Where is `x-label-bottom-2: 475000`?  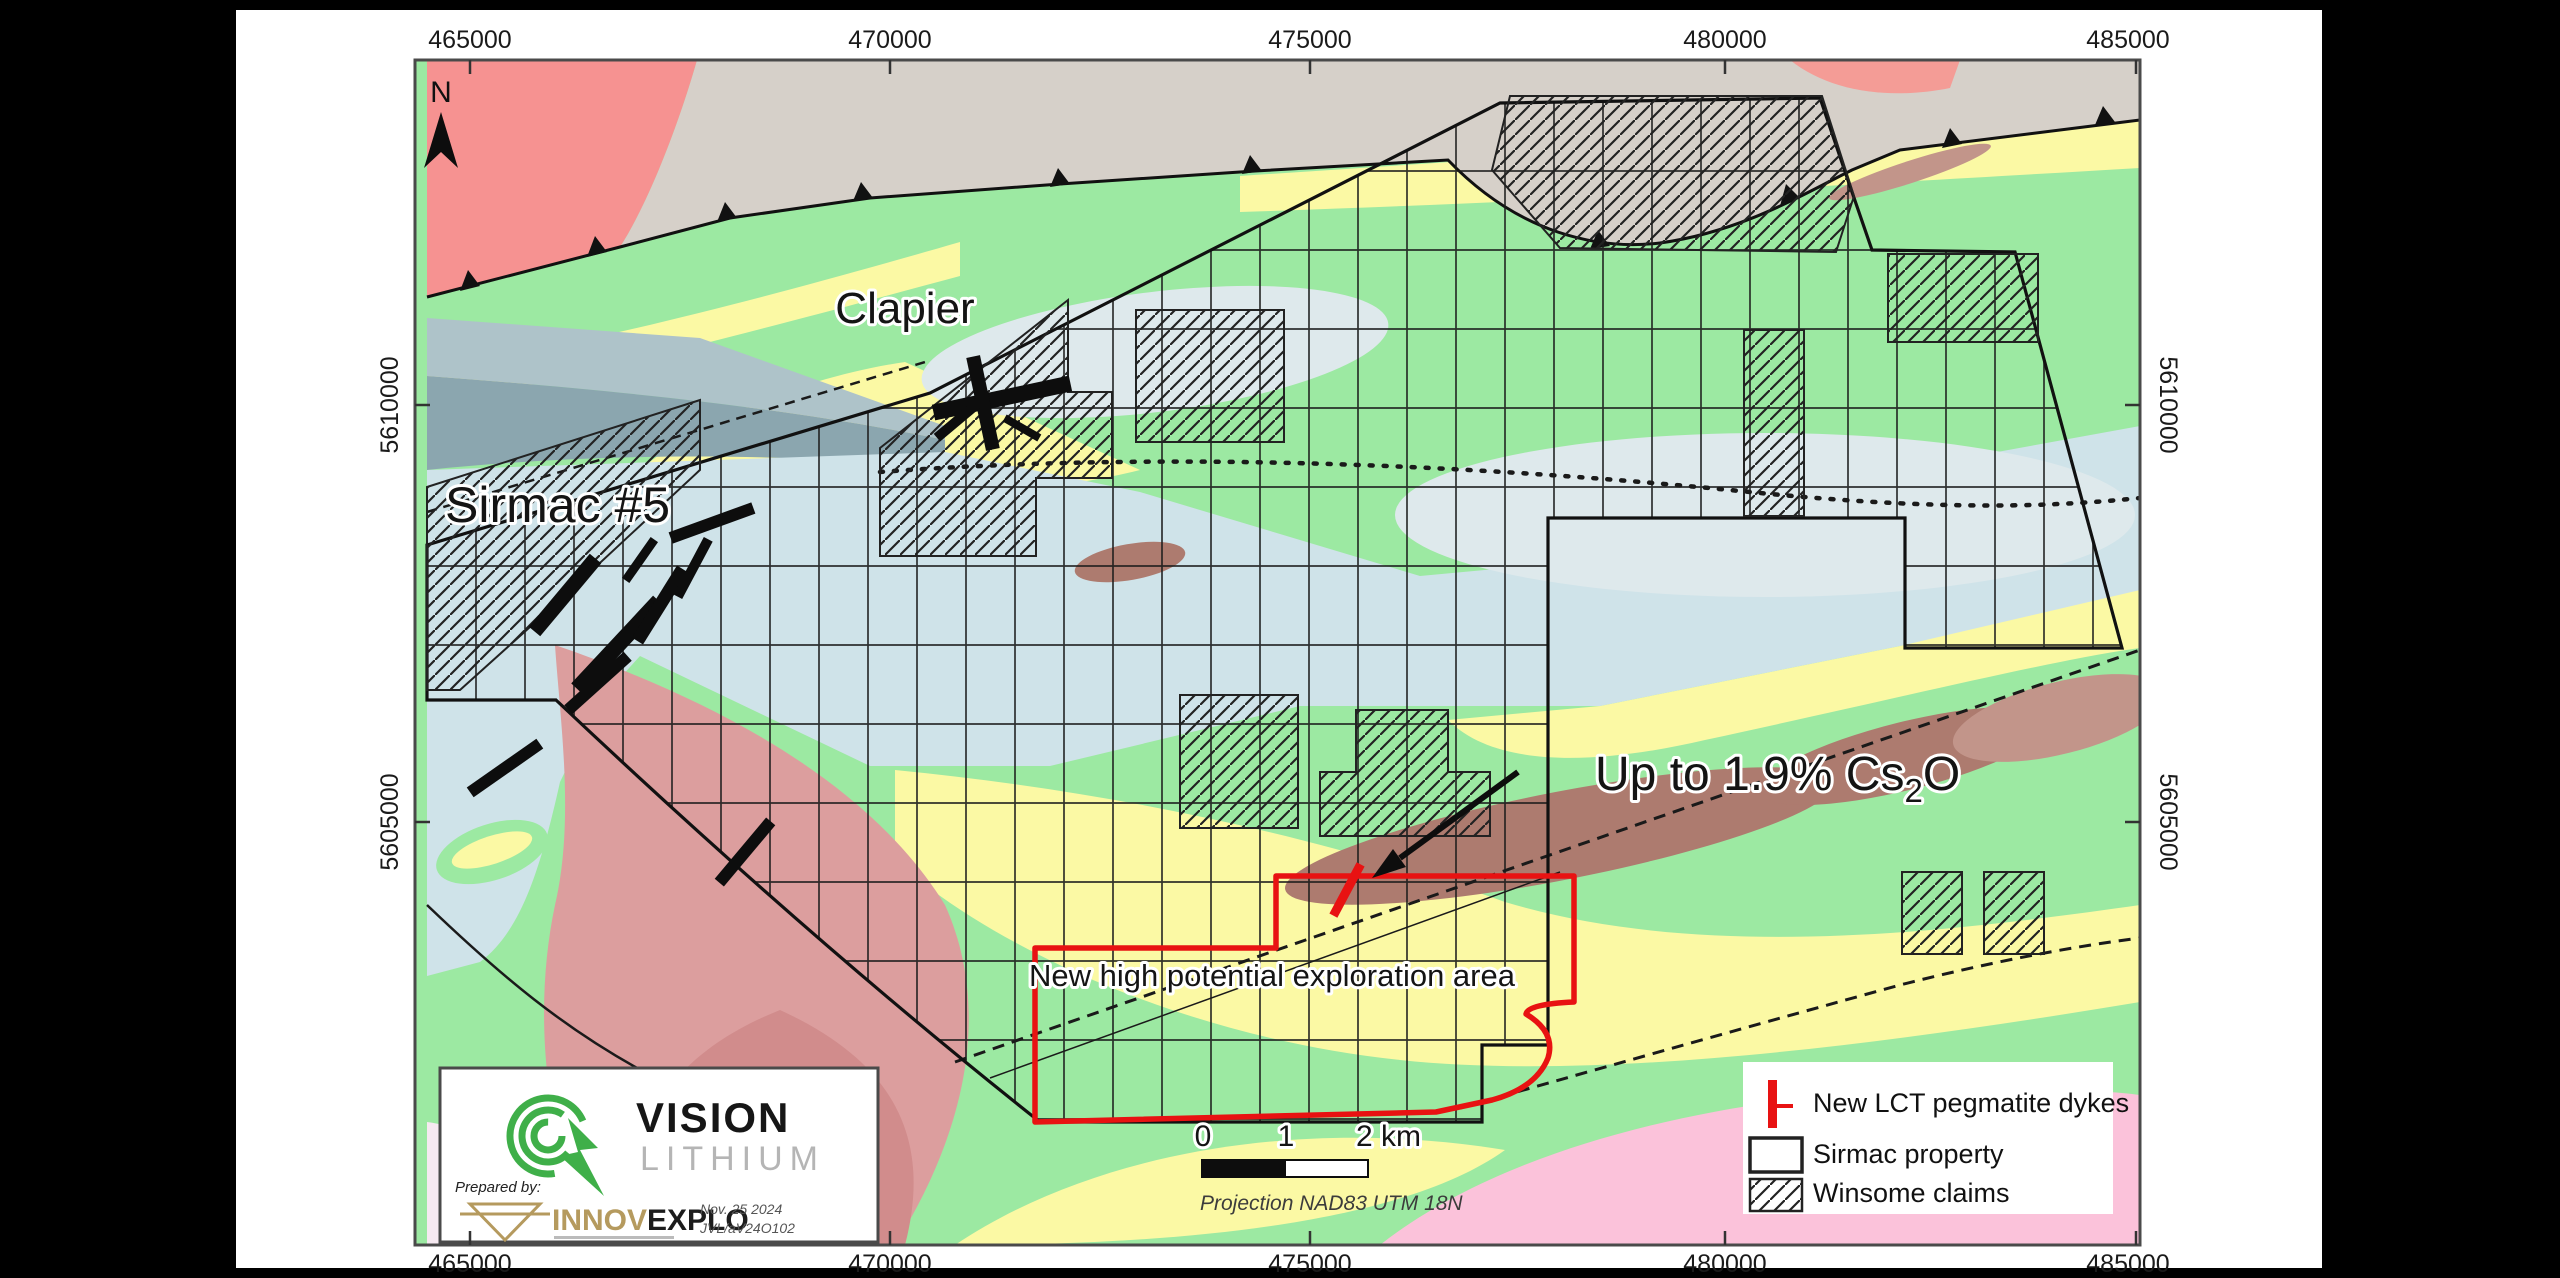 x-label-bottom-2: 475000 is located at coordinates (1309, 1264).